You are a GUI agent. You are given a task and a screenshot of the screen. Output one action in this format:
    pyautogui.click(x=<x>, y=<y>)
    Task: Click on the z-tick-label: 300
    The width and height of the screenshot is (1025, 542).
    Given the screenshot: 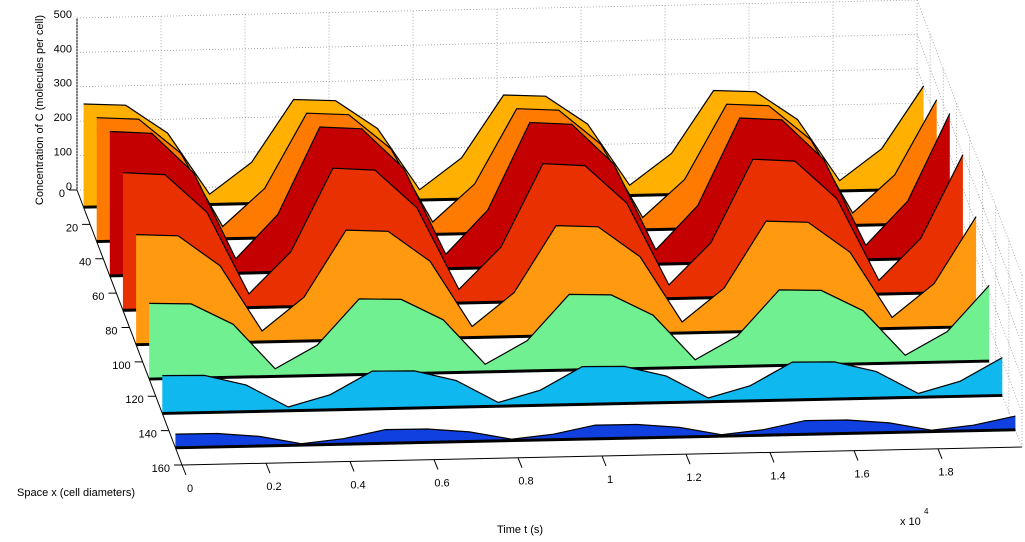 What is the action you would take?
    pyautogui.click(x=63, y=84)
    